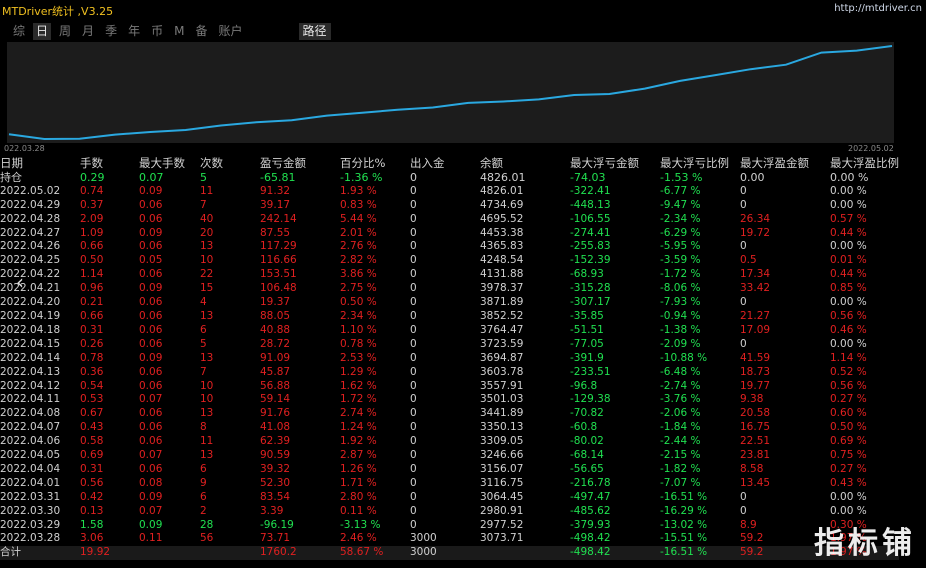 The image size is (926, 568). I want to click on website-link: http://mtdriver.cn, so click(878, 8).